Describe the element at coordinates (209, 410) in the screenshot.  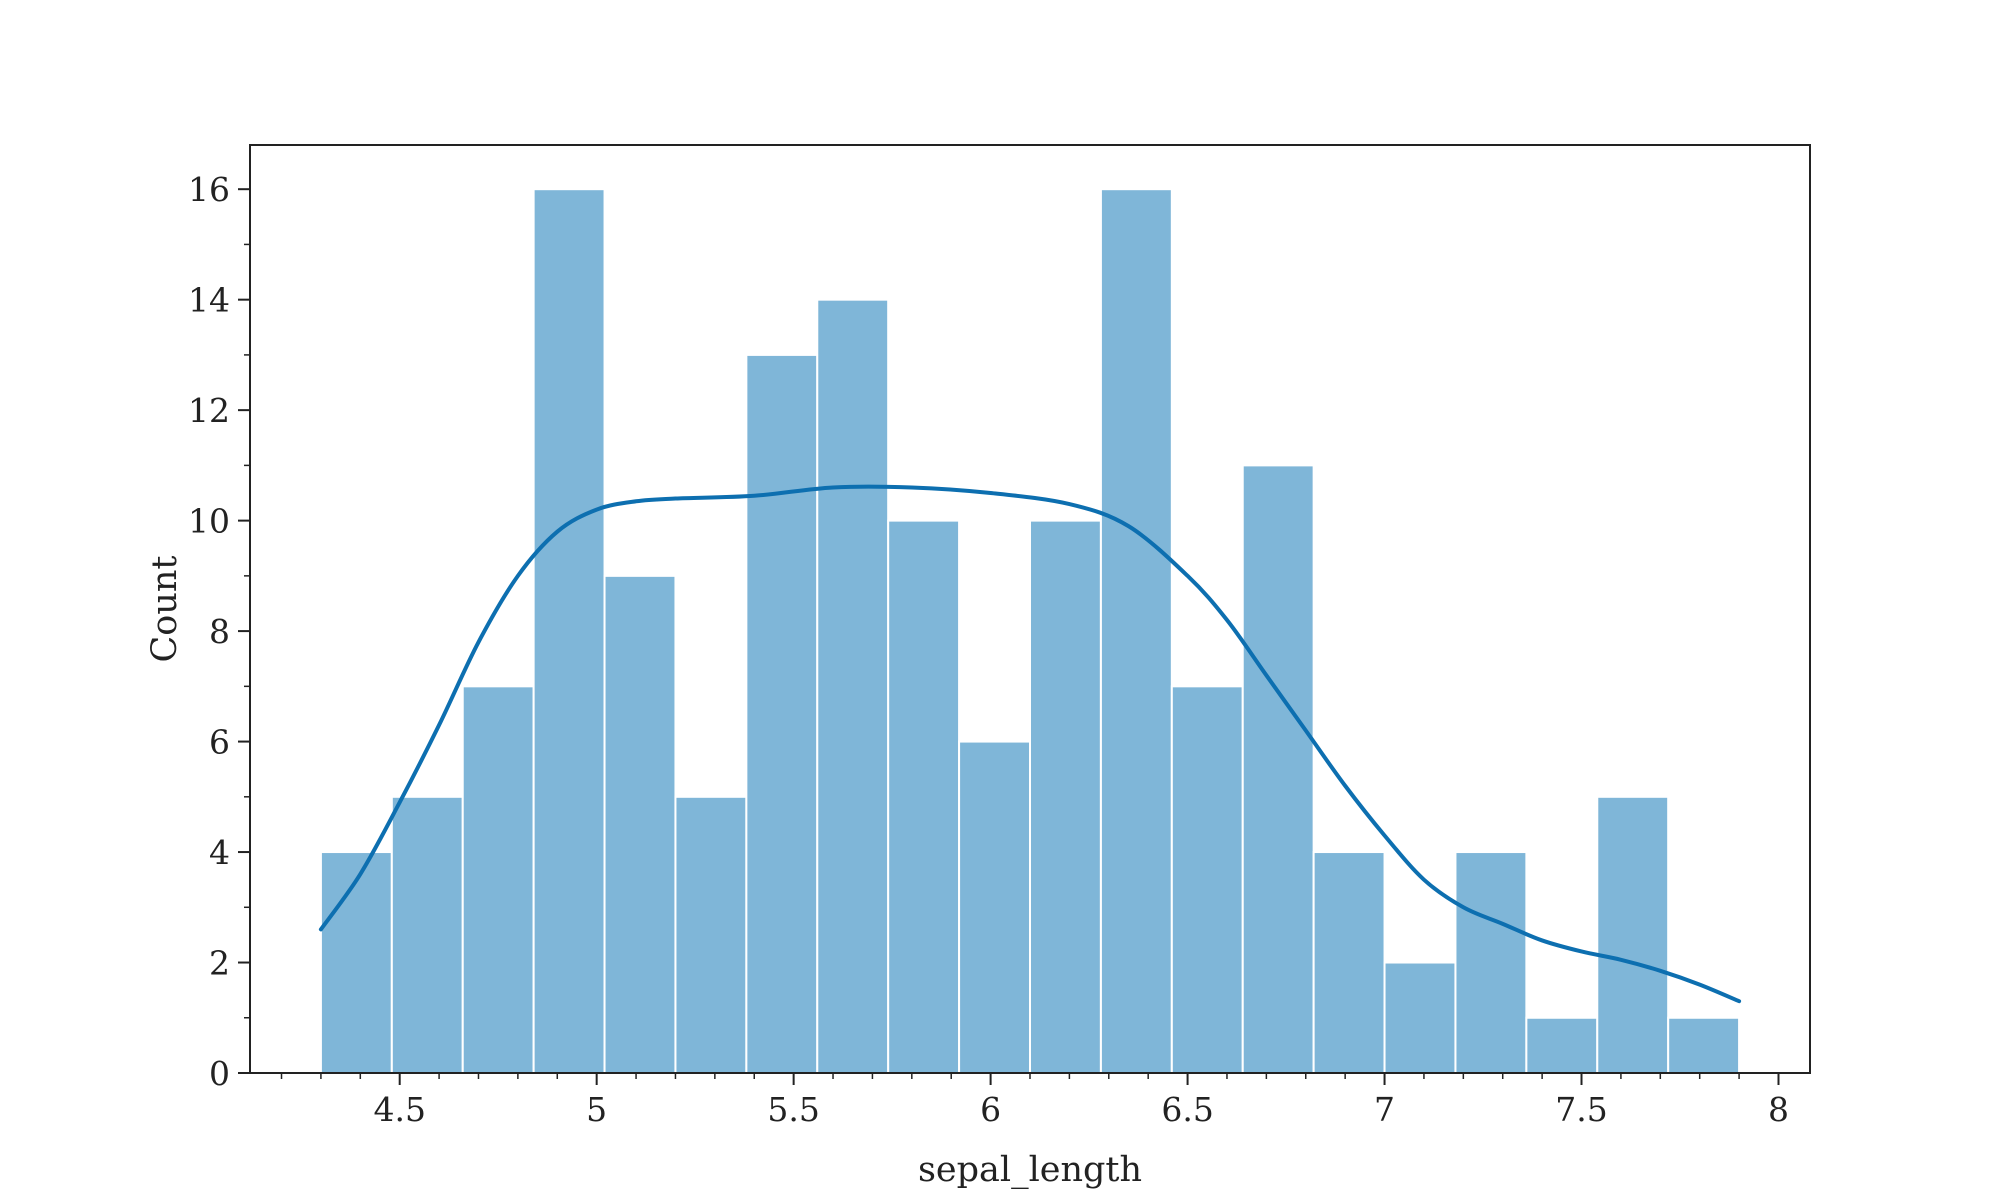
I see `y-tick-label: 12` at that location.